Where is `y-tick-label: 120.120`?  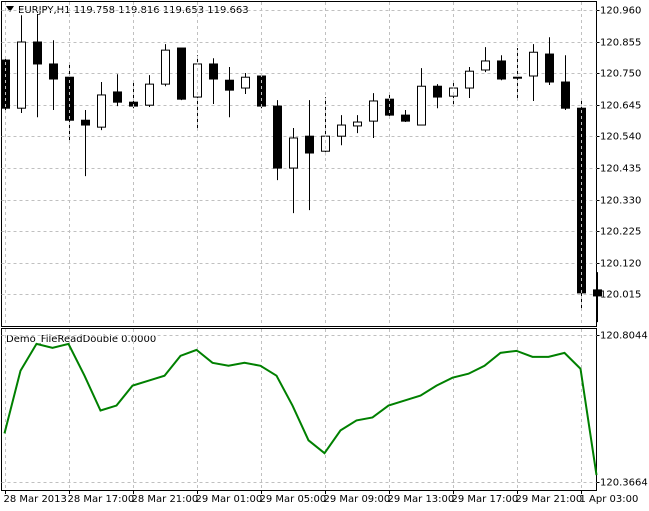
y-tick-label: 120.120 is located at coordinates (620, 264).